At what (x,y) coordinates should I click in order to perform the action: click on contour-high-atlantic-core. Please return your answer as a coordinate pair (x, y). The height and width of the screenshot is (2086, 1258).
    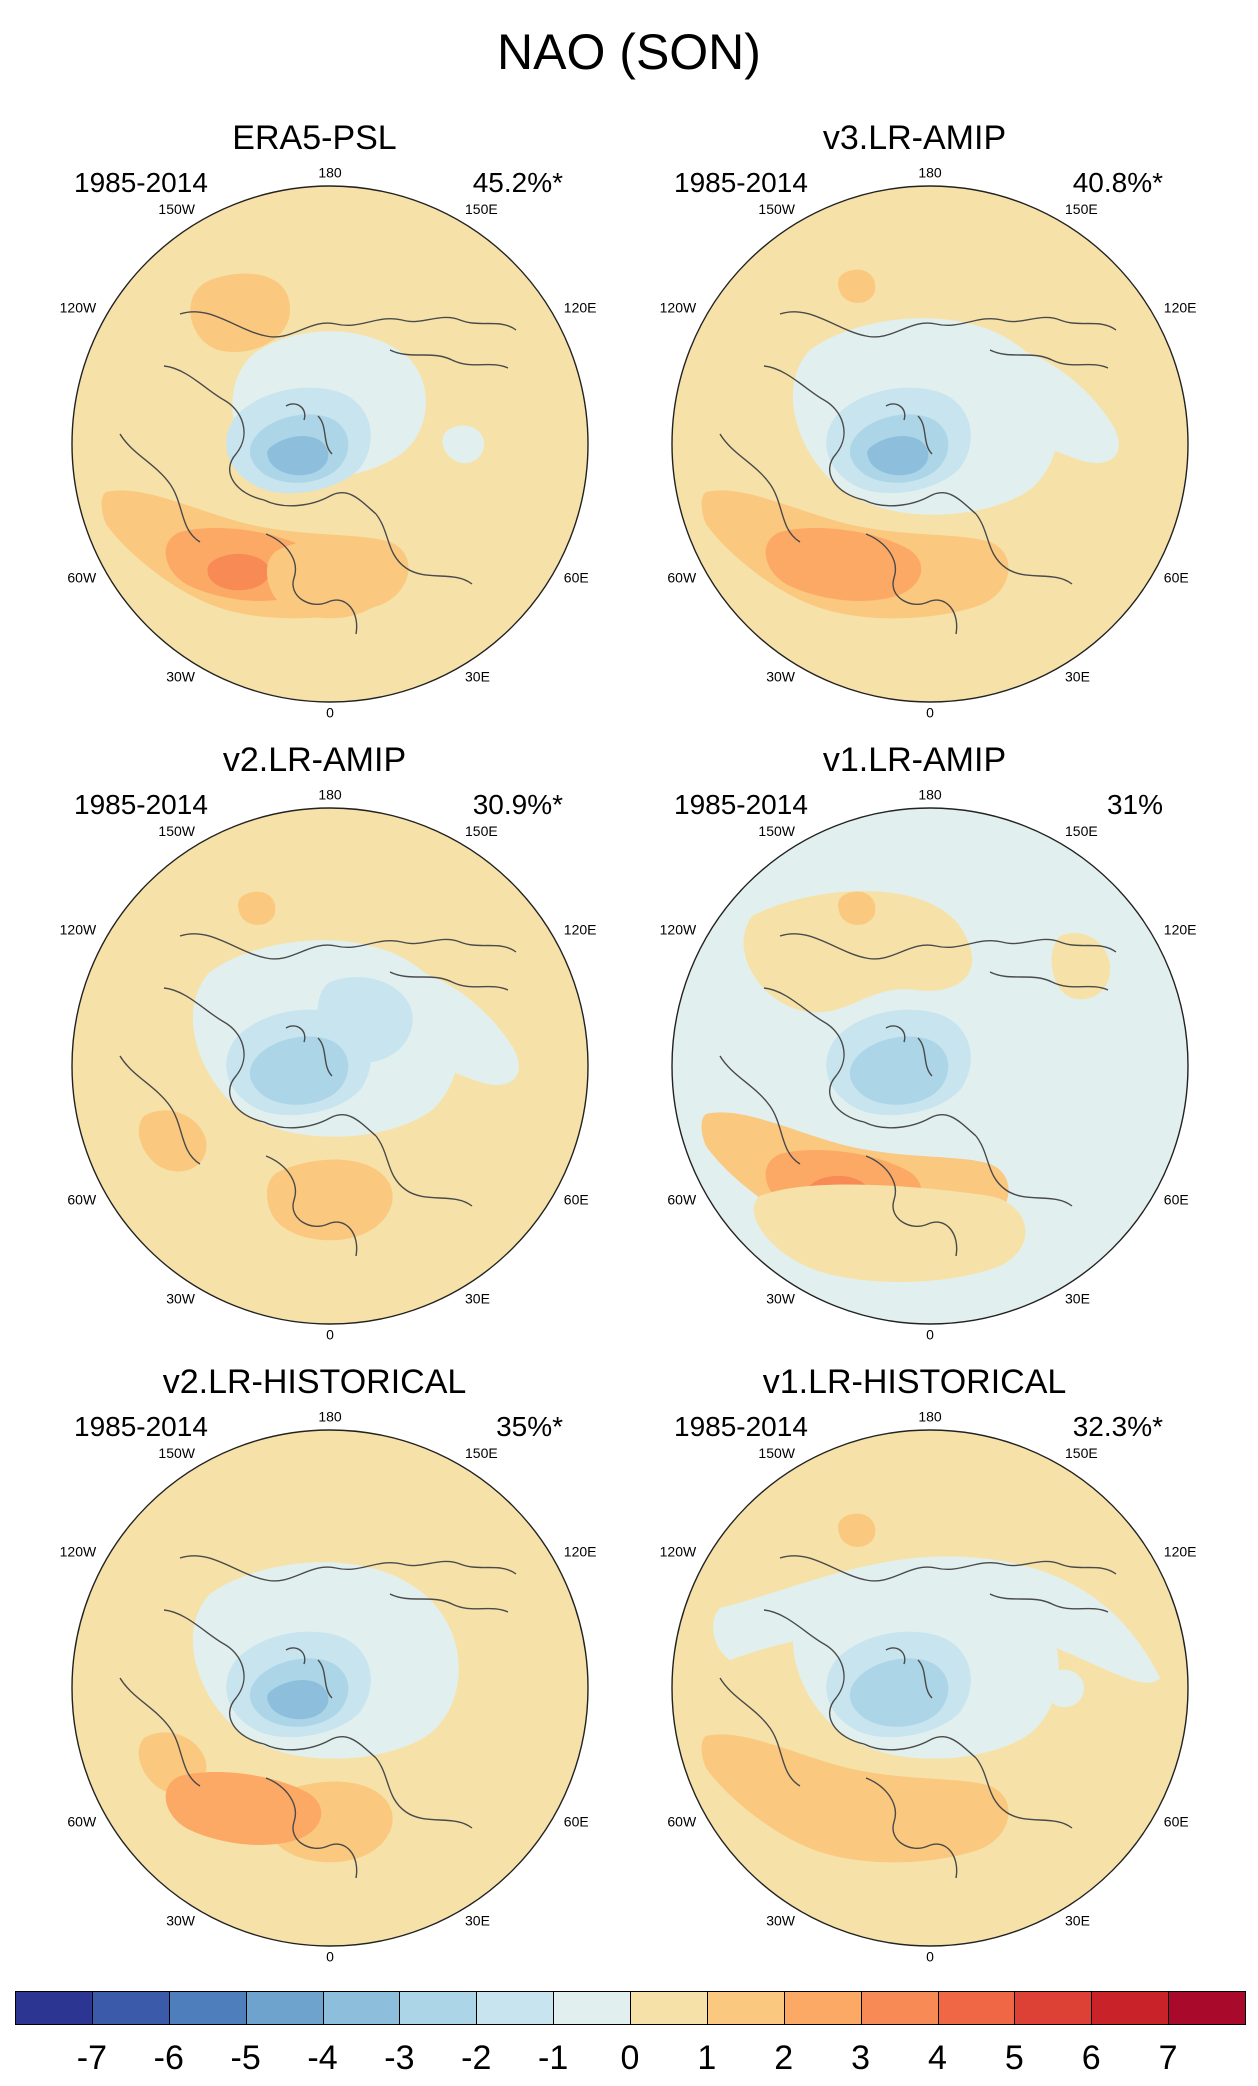
    Looking at the image, I should click on (243, 1808).